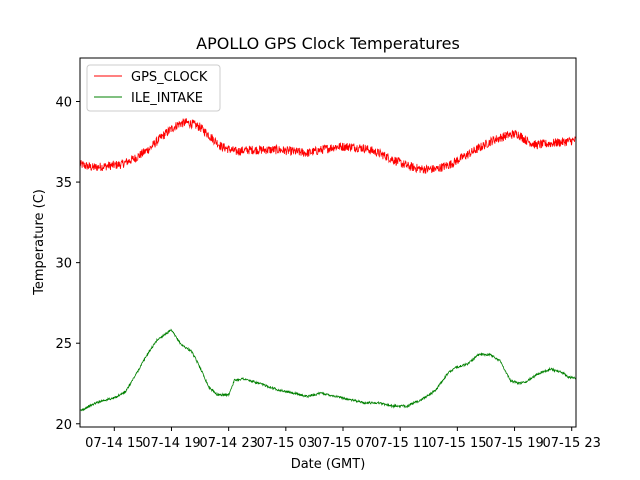 The image size is (640, 480). What do you see at coordinates (286, 443) in the screenshot?
I see `x-tick-label: 07-15 03` at bounding box center [286, 443].